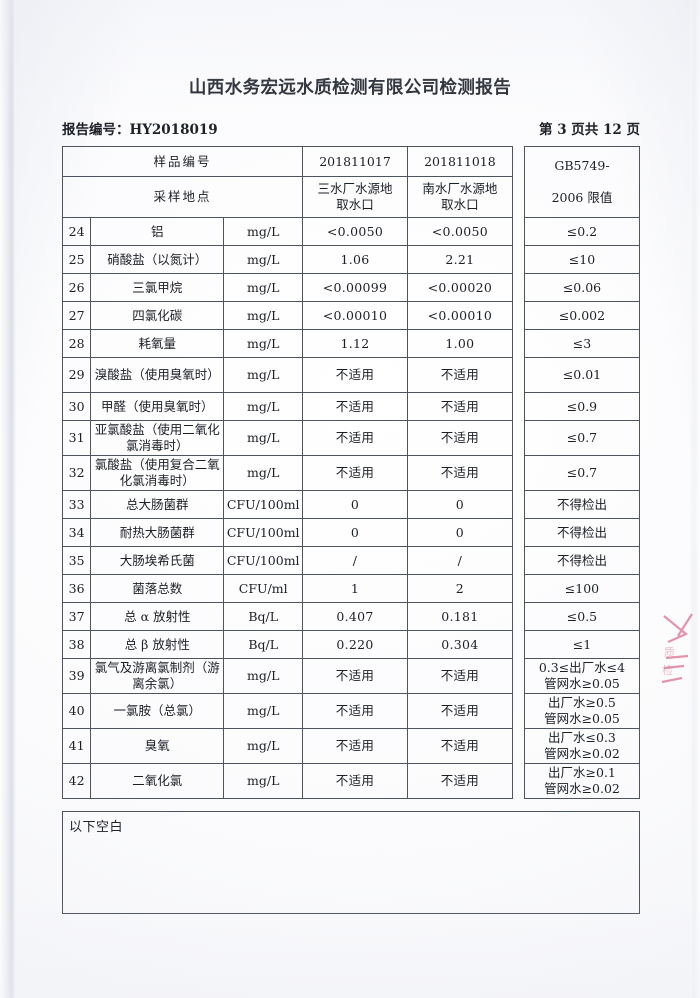 The height and width of the screenshot is (998, 700). I want to click on header-sample-no-1: 201811017, so click(355, 161).